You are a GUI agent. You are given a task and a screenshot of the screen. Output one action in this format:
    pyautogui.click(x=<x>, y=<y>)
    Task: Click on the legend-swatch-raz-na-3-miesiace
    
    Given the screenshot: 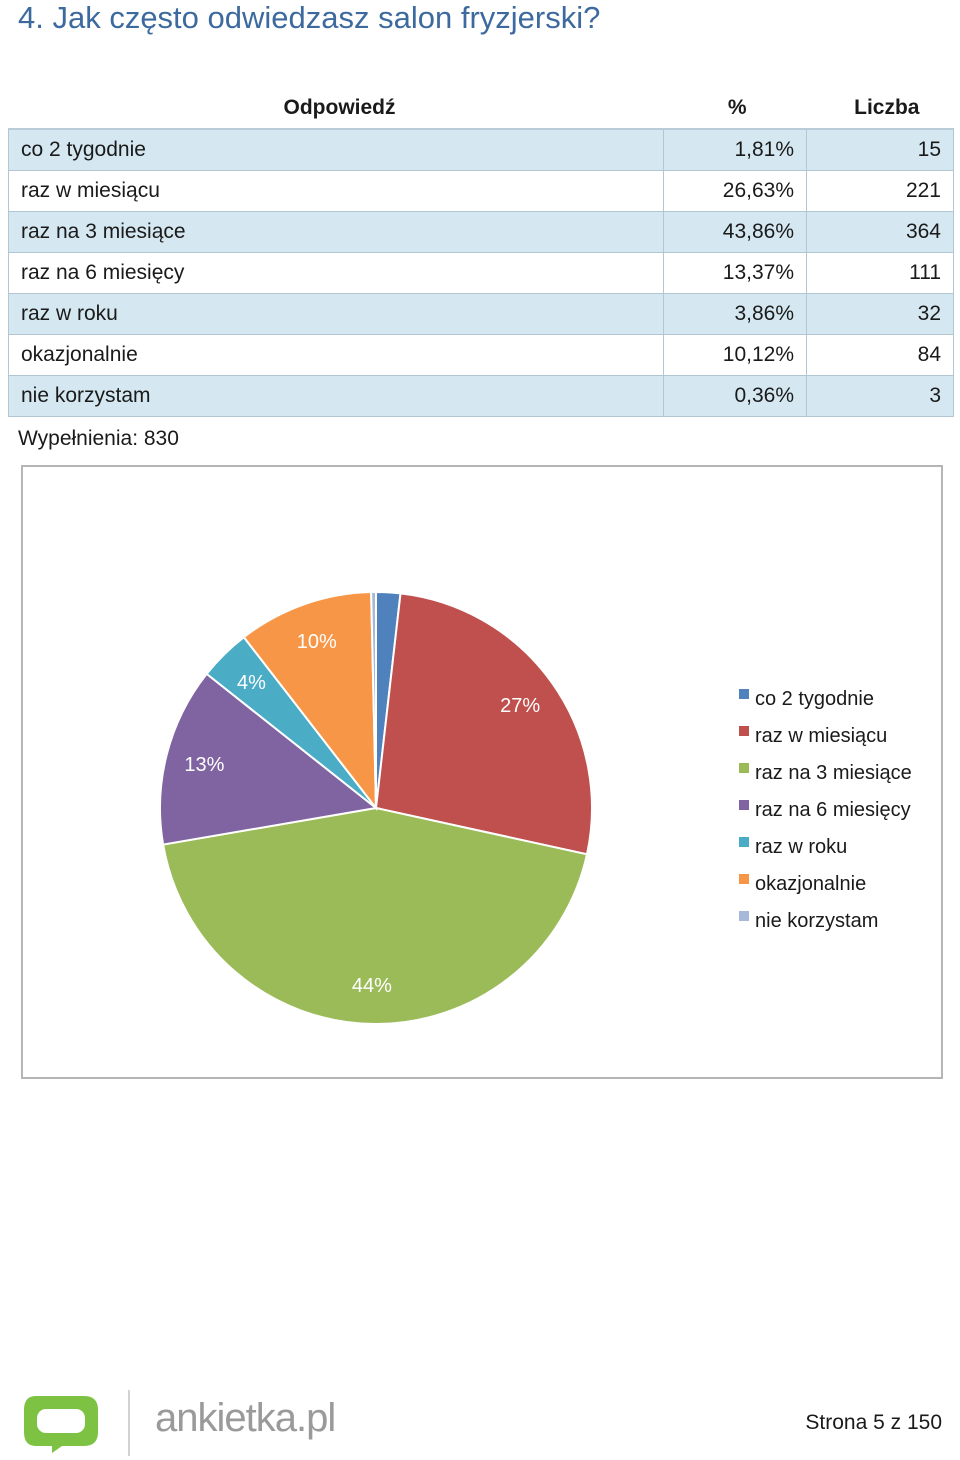 What is the action you would take?
    pyautogui.click(x=744, y=768)
    